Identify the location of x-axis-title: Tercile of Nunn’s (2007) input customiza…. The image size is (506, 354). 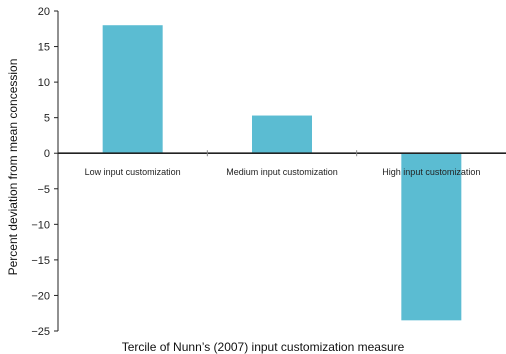
(263, 347).